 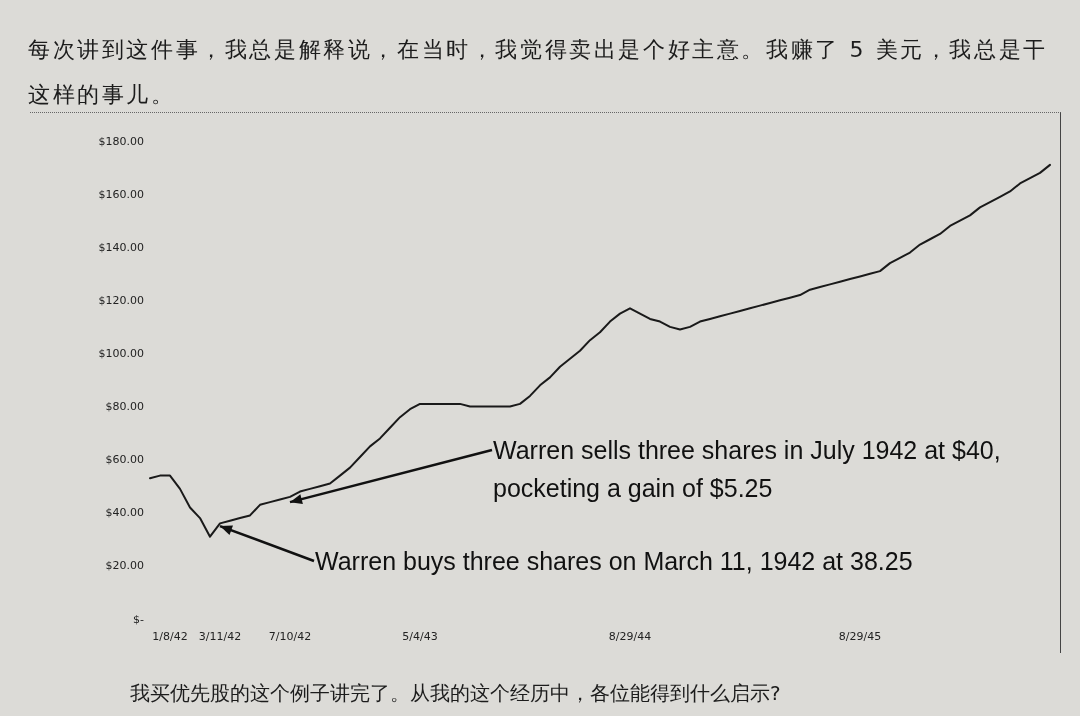 What do you see at coordinates (456, 693) in the screenshot?
I see `text: 我买优先股的这个例子讲完了。从我的这个经历中，各位能得到什么启示?` at bounding box center [456, 693].